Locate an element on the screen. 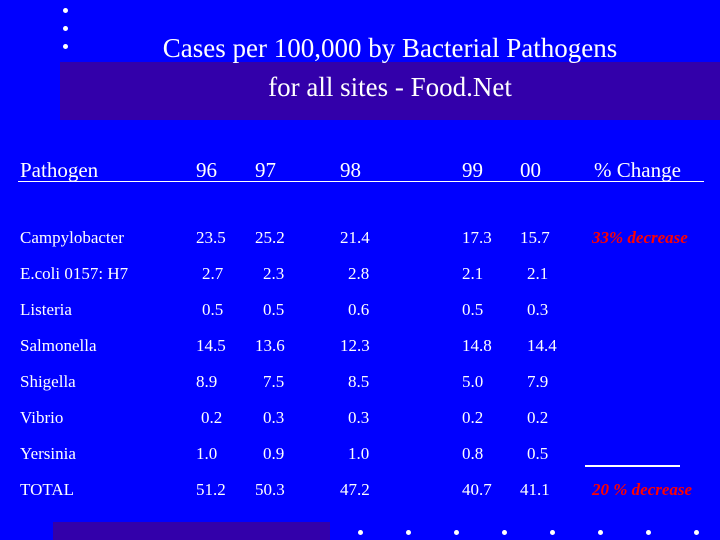  rate-value: 0.8 is located at coordinates (473, 453).